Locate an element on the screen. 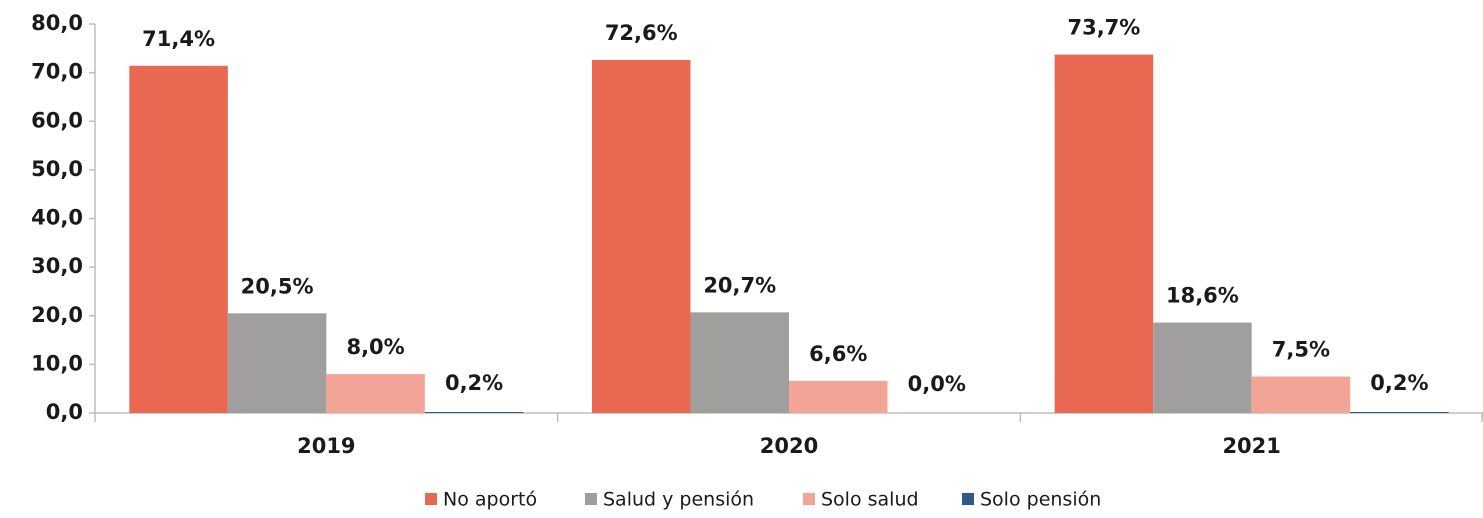 This screenshot has width=1483, height=518. y-tick-label: 10,0 is located at coordinates (57, 363).